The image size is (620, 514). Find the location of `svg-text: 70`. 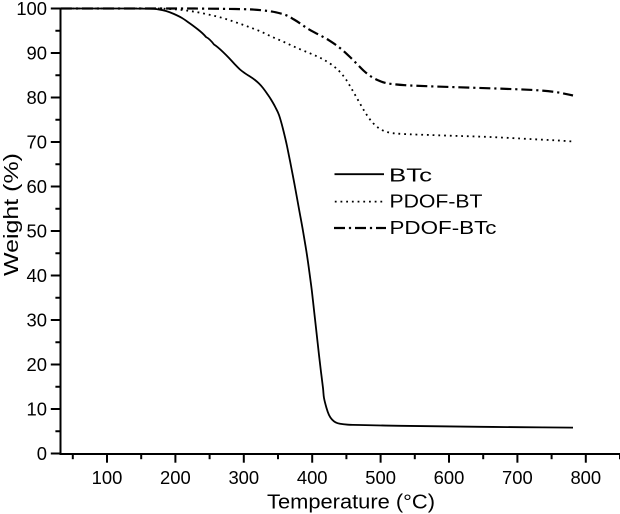

svg-text: 70 is located at coordinates (37, 141).